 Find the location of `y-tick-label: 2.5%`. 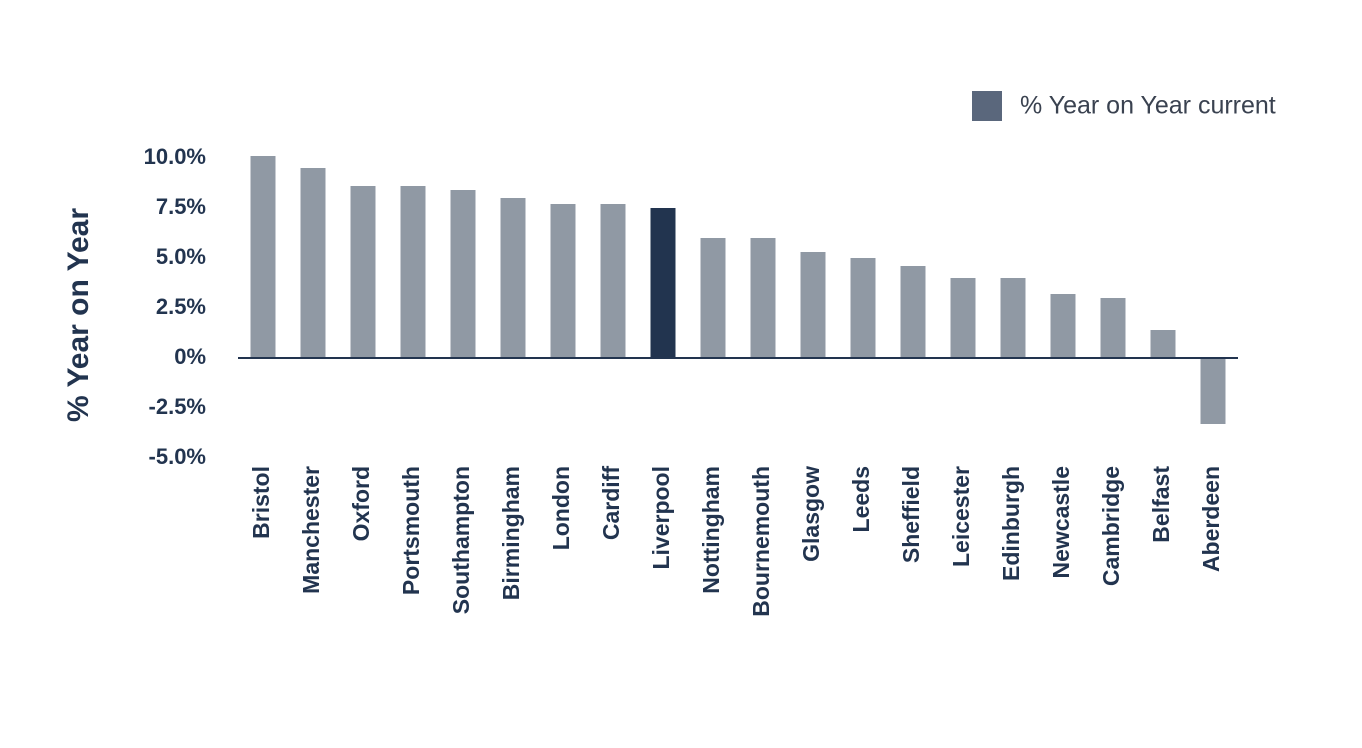

y-tick-label: 2.5% is located at coordinates (181, 306).